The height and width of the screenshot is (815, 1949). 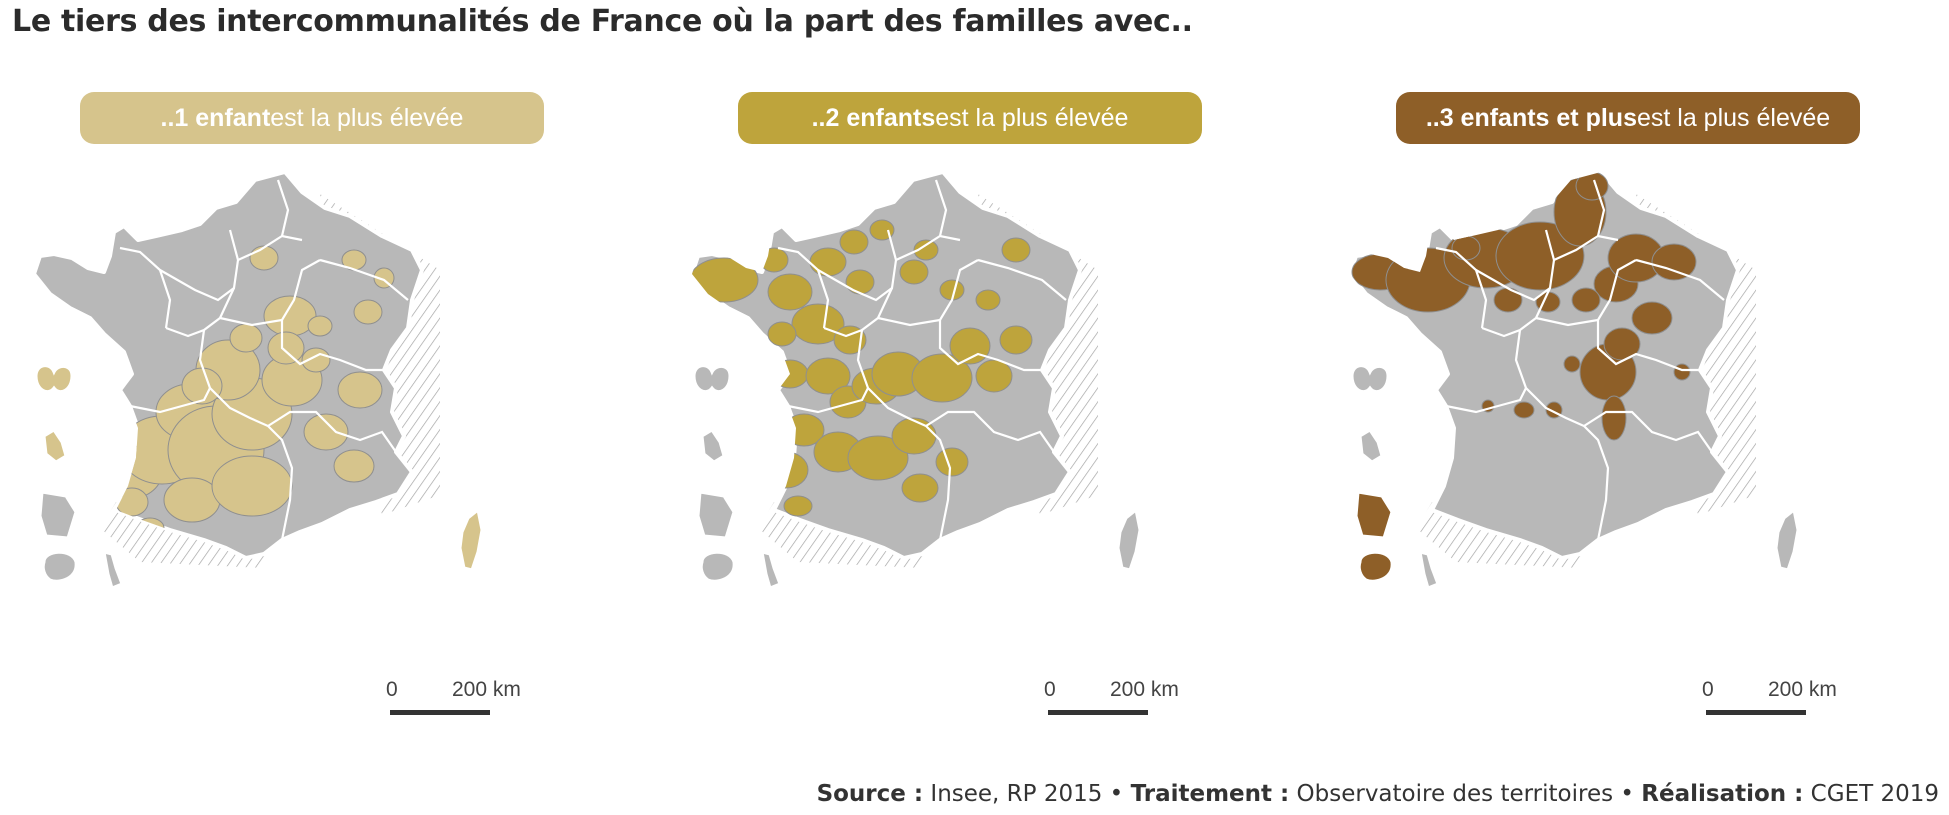 I want to click on source-value: Insee, RP 2015 •, so click(x=1027, y=794).